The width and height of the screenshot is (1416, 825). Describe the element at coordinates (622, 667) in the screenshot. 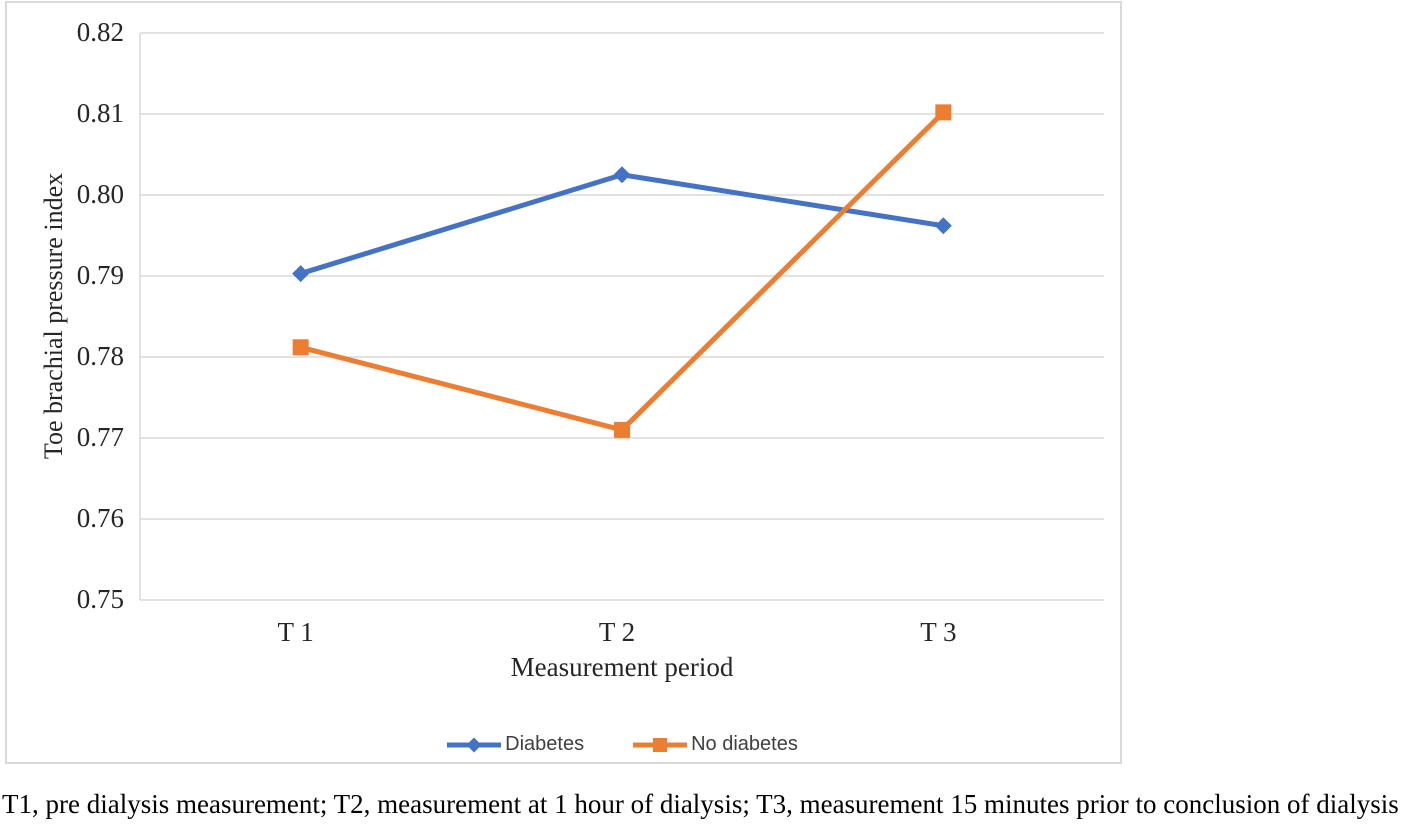

I see `x-axis-title: Measurement period` at that location.